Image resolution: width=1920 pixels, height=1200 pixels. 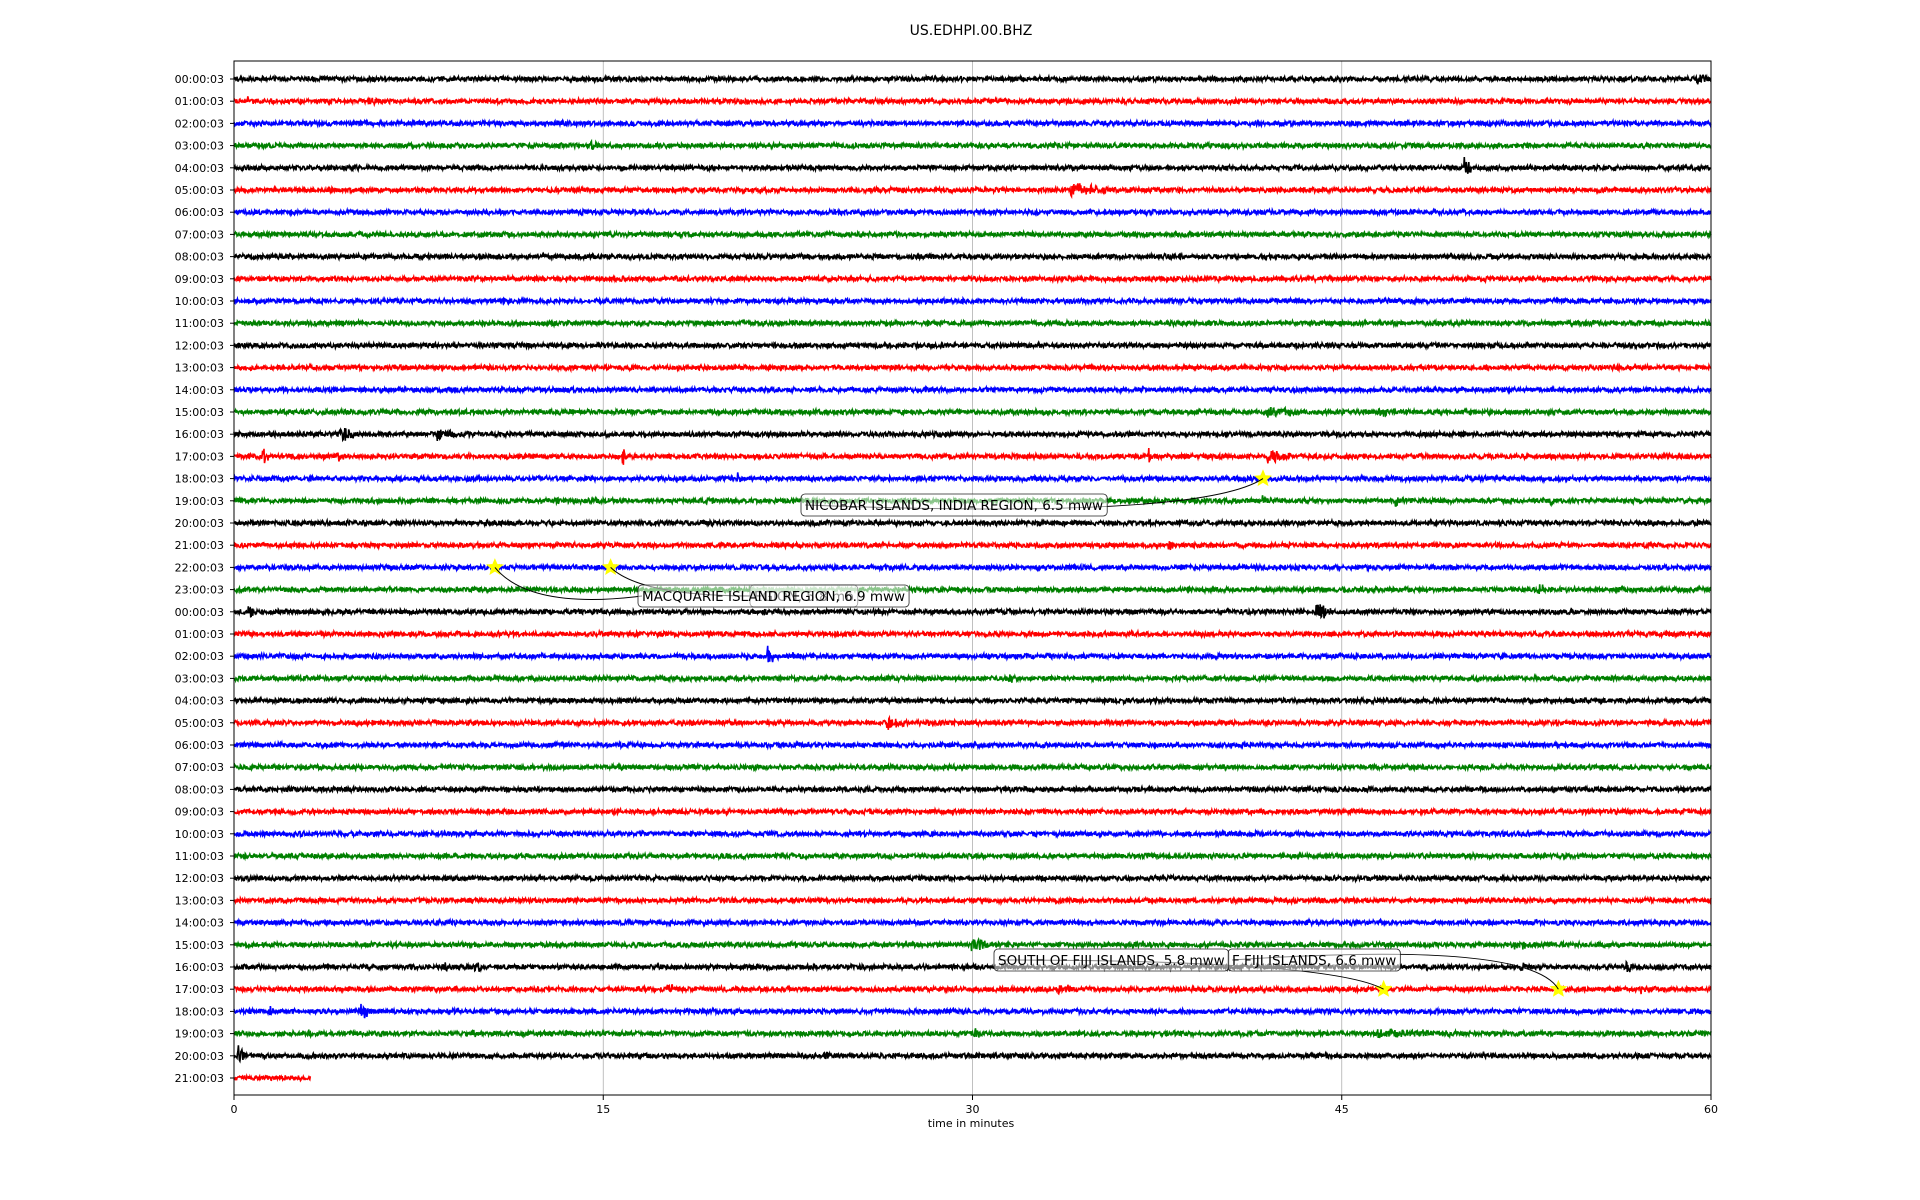 I want to click on row-time-label: 22:00:03, so click(x=199, y=567).